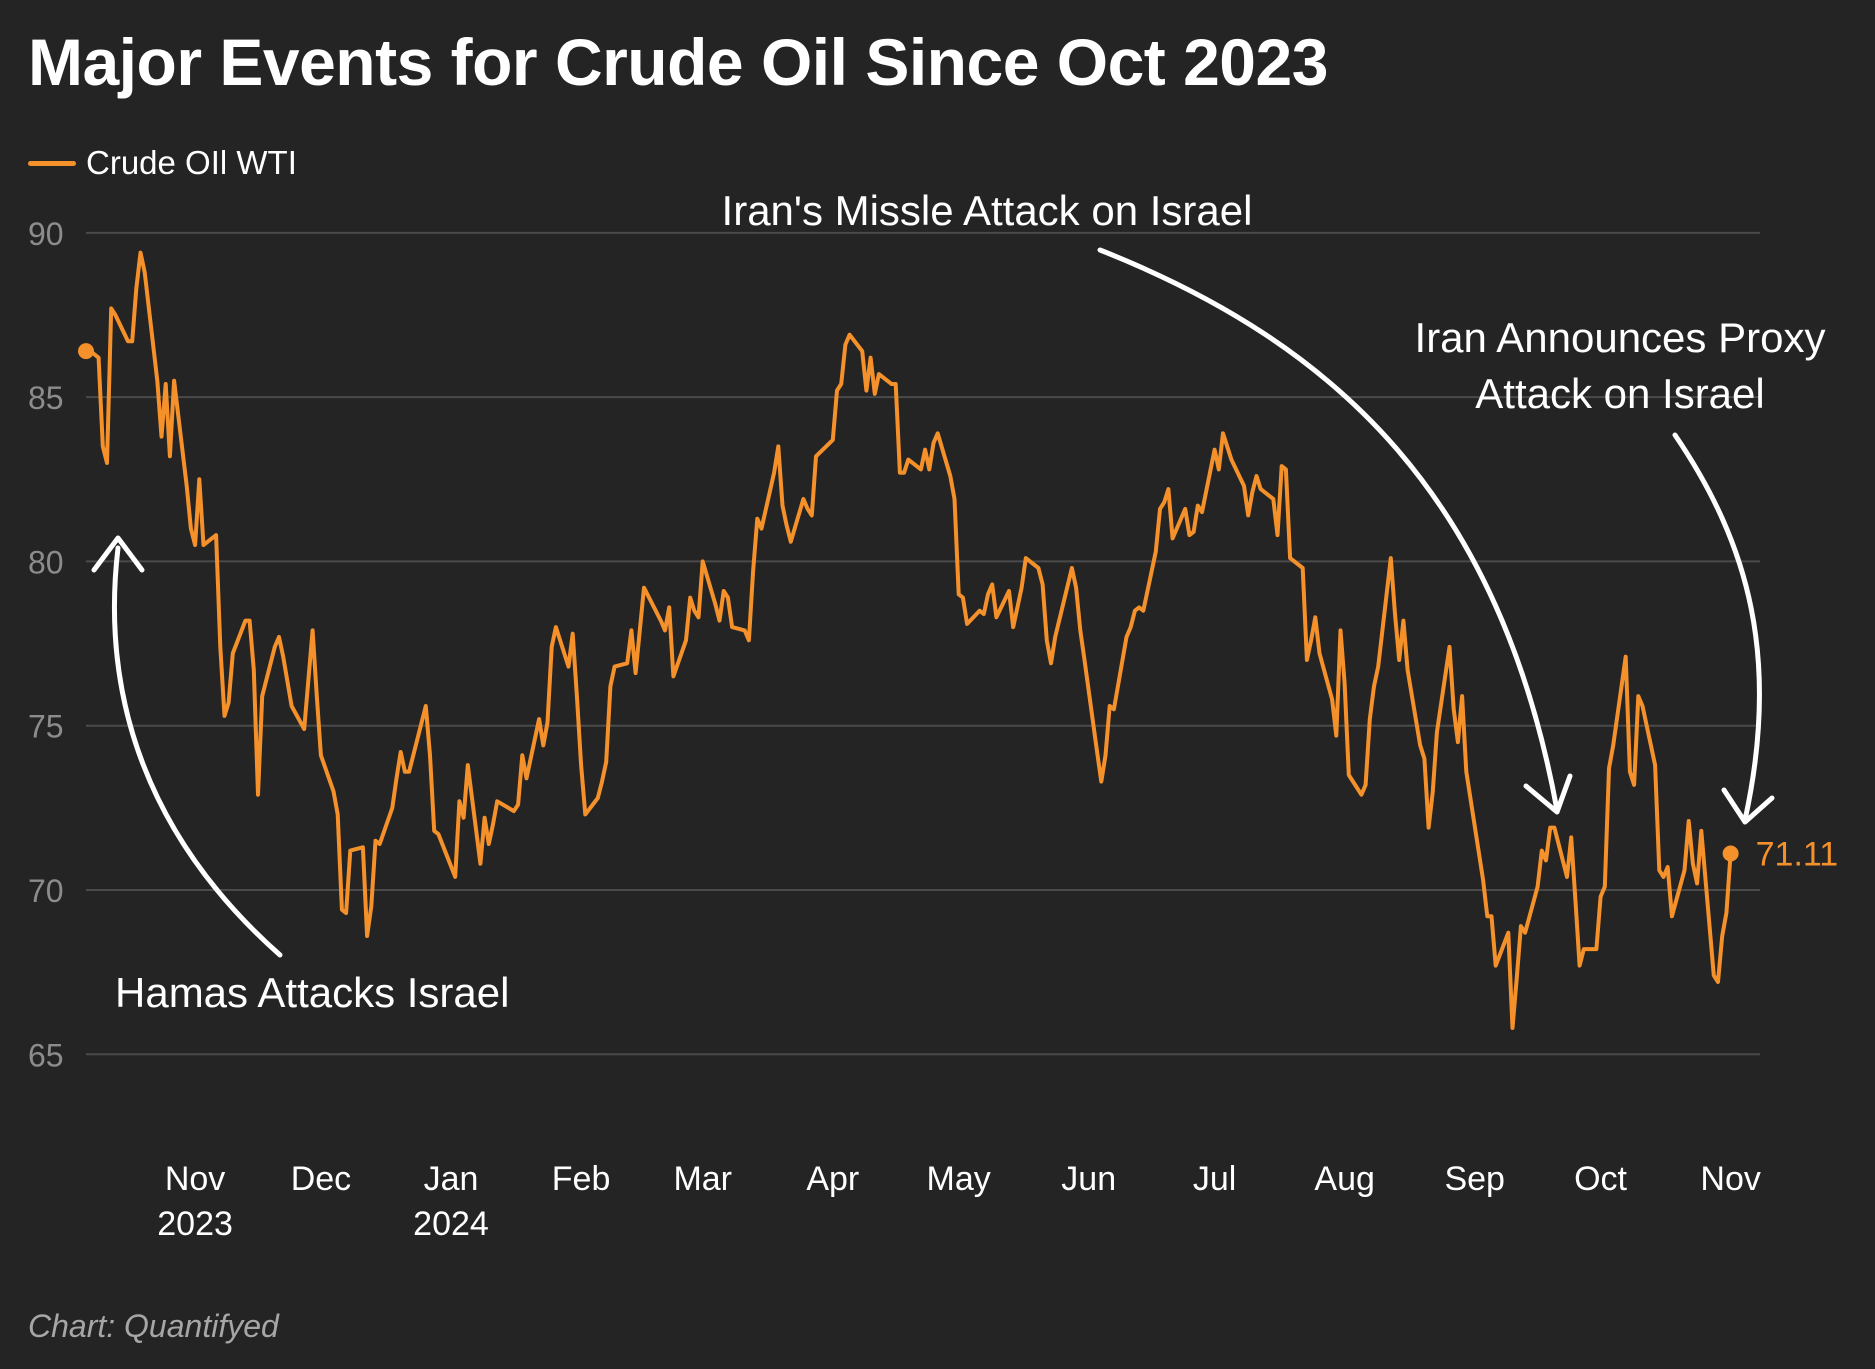 Image resolution: width=1875 pixels, height=1369 pixels. Describe the element at coordinates (46, 891) in the screenshot. I see `y-tick-label: 70` at that location.